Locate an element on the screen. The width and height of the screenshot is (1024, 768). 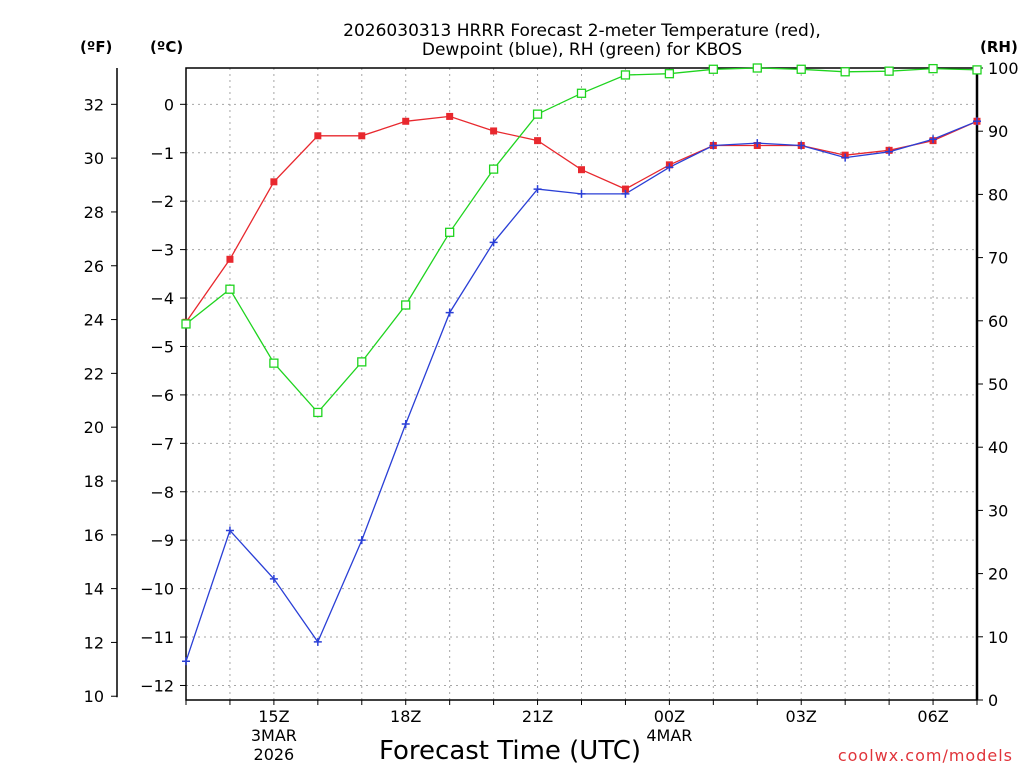
x-tick-label: 4MAR is located at coordinates (669, 735).